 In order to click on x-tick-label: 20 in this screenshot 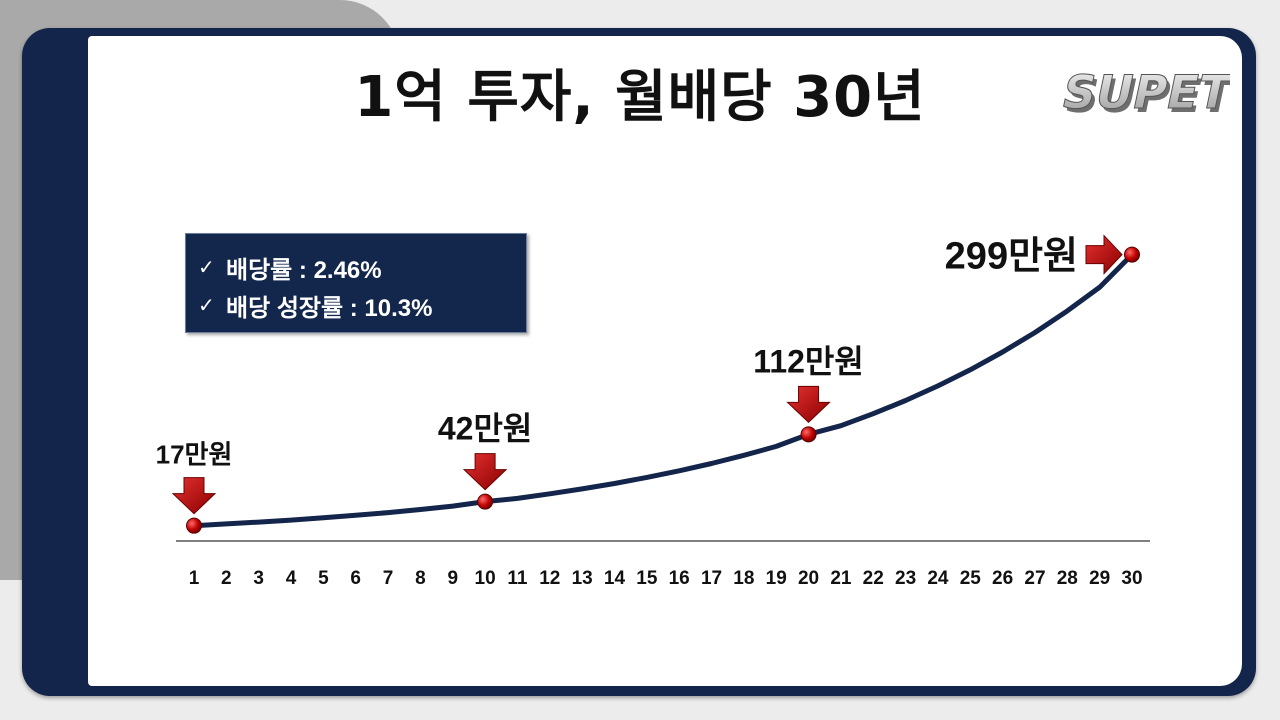, I will do `click(808, 578)`.